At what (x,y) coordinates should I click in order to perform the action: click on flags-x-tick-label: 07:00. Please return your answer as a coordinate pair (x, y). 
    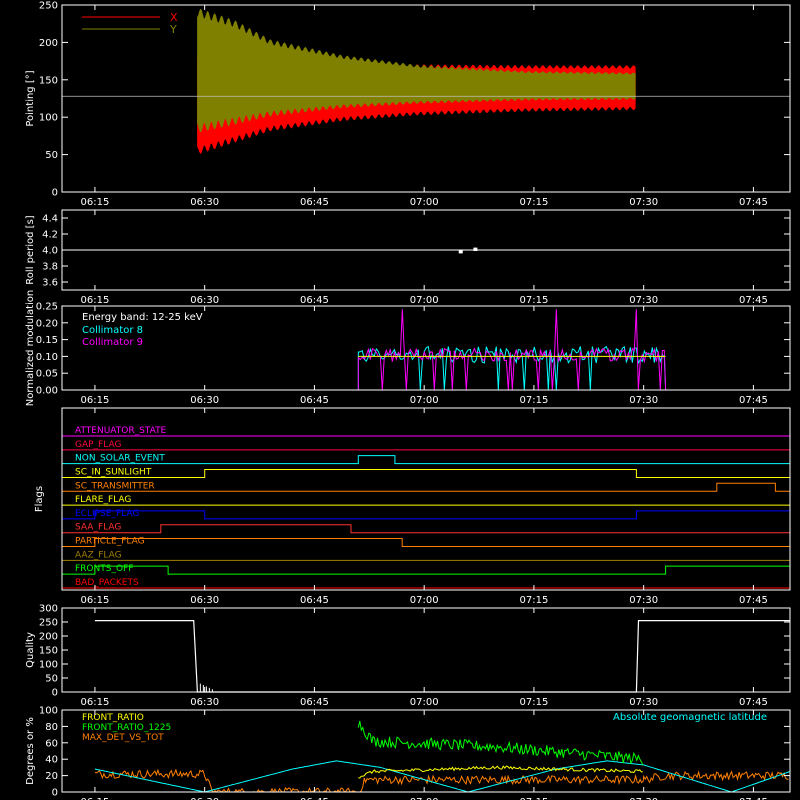
    Looking at the image, I should click on (424, 600).